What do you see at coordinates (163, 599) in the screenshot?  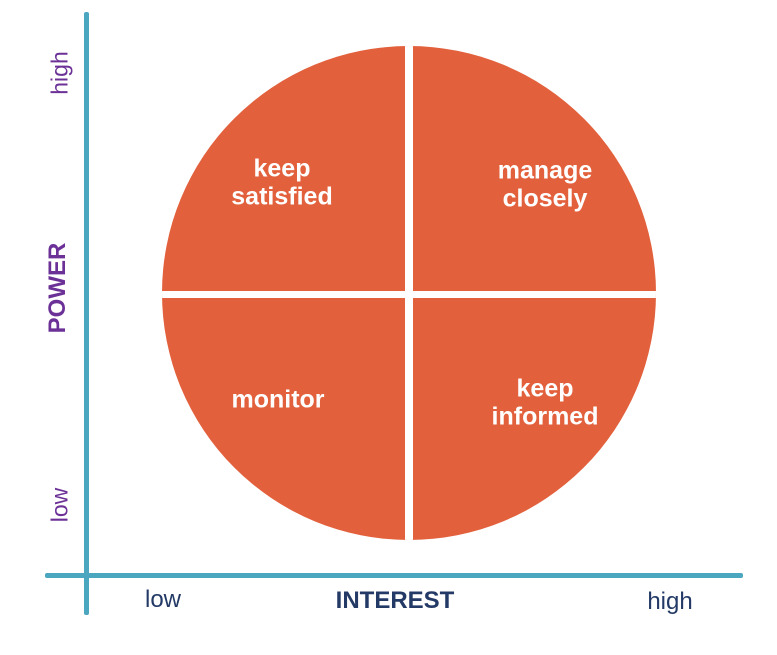 I see `x-axis-low-label: low` at bounding box center [163, 599].